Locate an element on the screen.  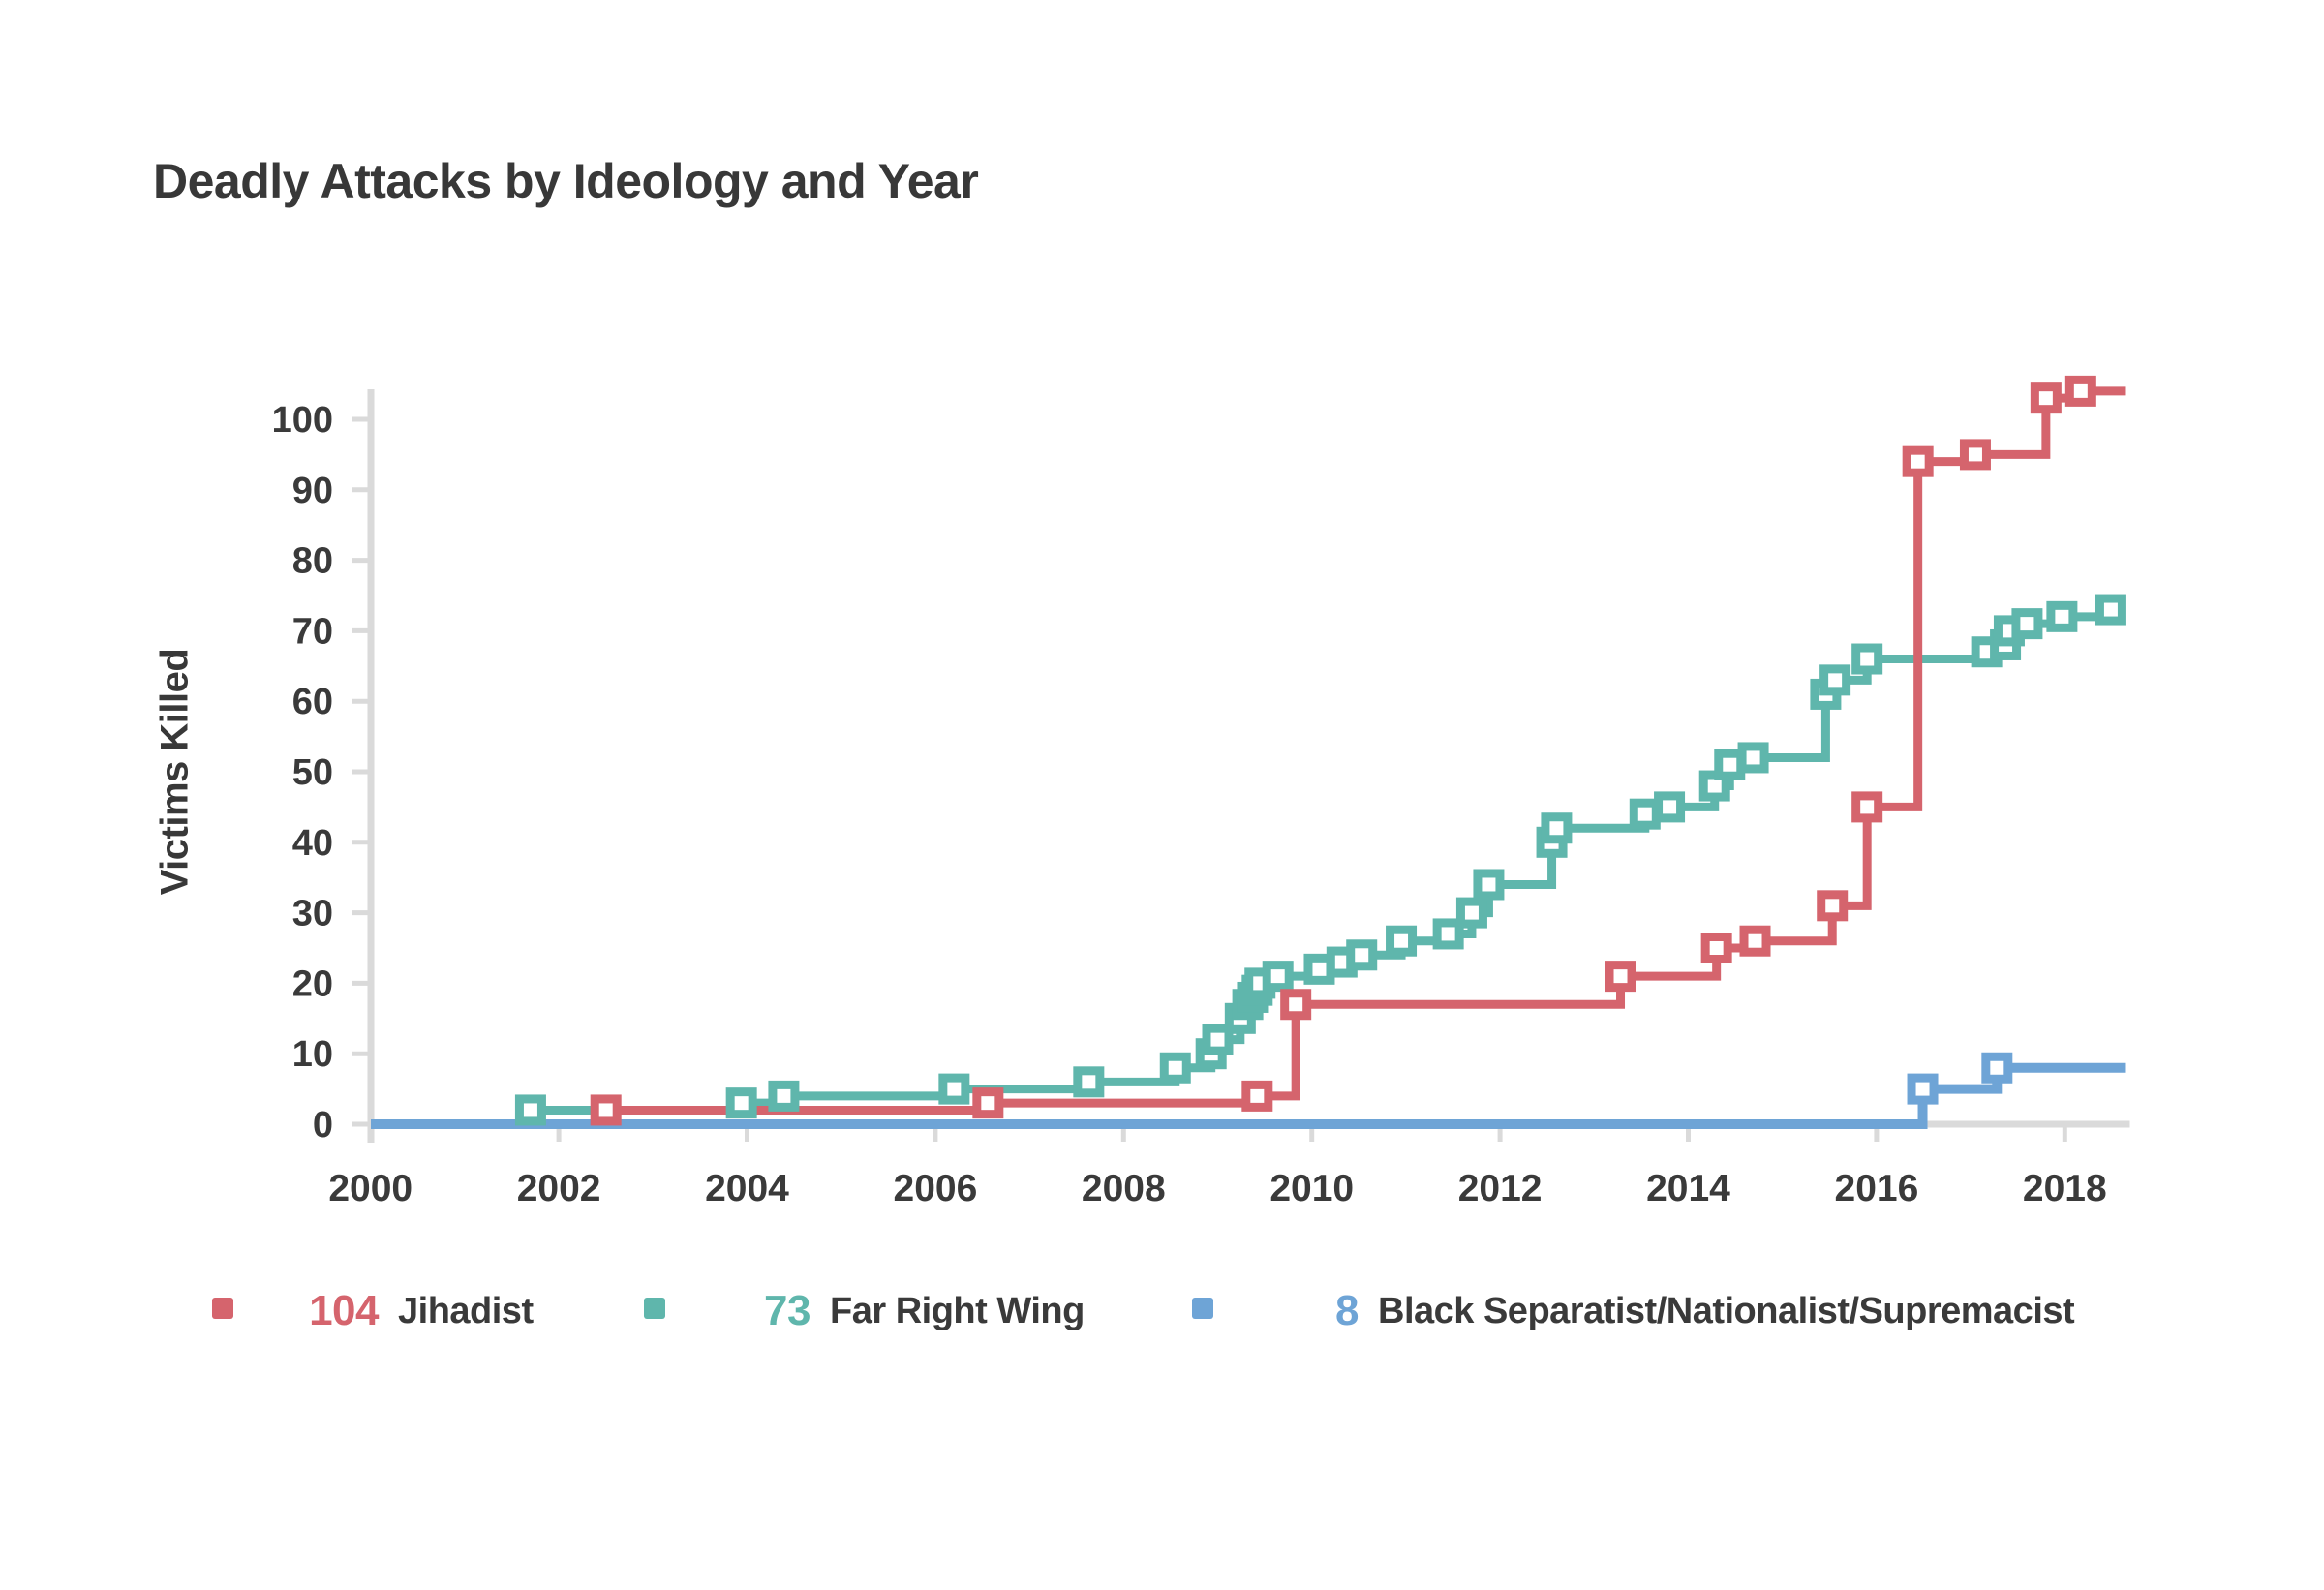
marker-far-right-wing-2013.8-45 is located at coordinates (1670, 807).